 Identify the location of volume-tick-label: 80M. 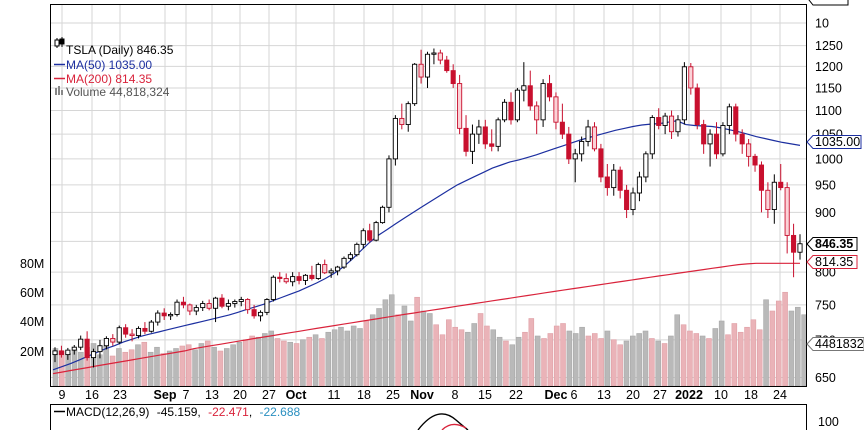
(32, 264).